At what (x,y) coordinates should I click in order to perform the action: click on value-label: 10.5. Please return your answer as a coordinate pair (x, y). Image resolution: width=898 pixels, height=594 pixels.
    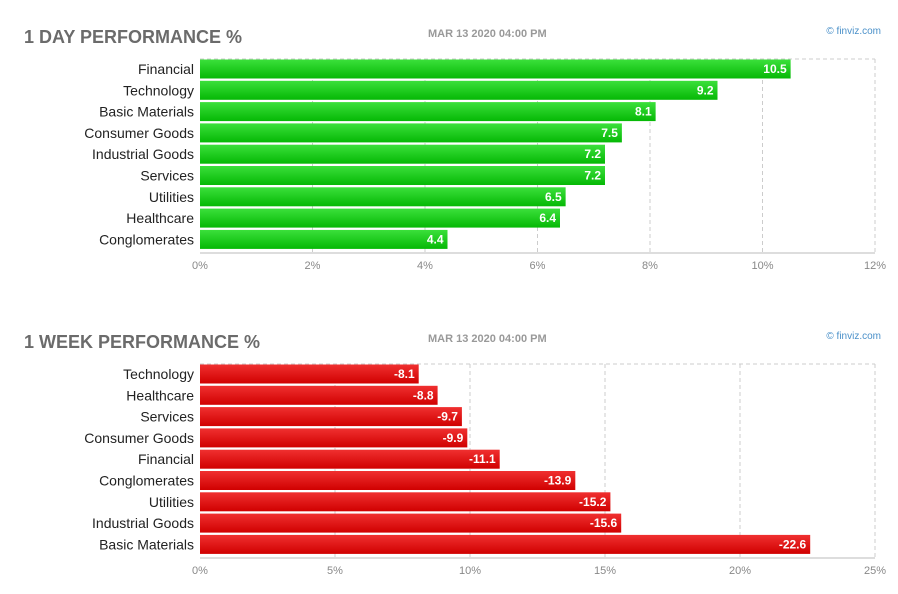
    Looking at the image, I should click on (775, 69).